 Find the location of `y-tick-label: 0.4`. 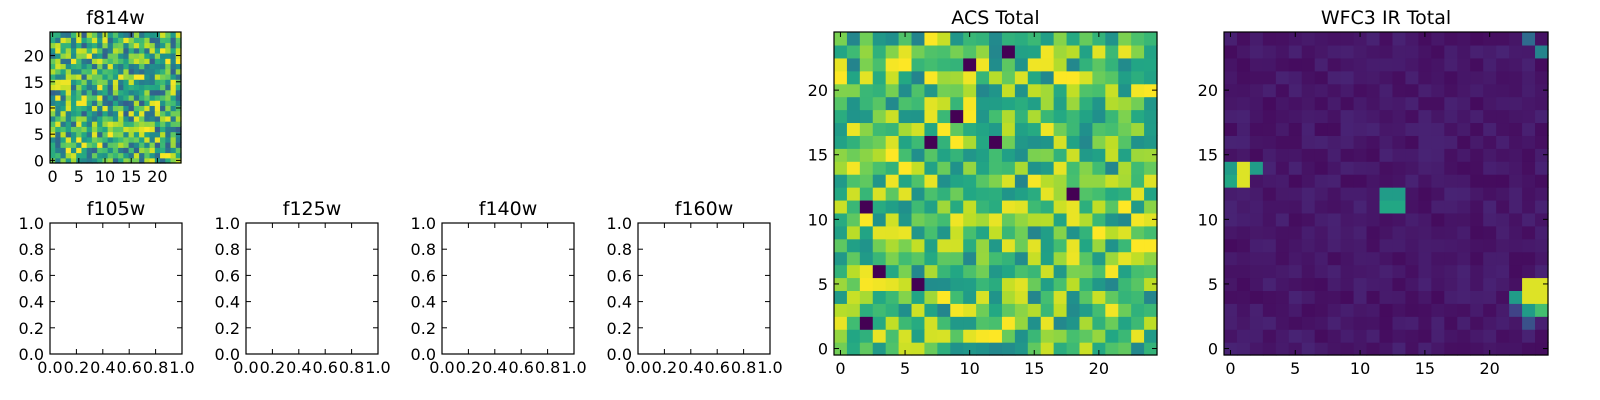

y-tick-label: 0.4 is located at coordinates (227, 302).